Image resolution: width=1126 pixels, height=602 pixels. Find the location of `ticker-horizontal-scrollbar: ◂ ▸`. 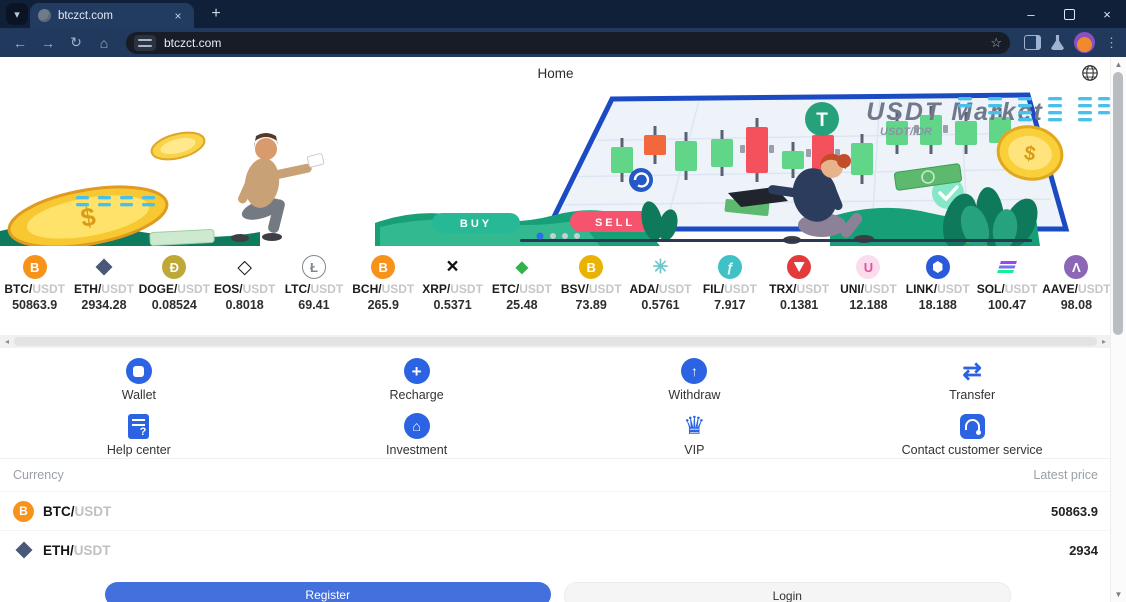

ticker-horizontal-scrollbar: ◂ ▸ is located at coordinates (555, 341).